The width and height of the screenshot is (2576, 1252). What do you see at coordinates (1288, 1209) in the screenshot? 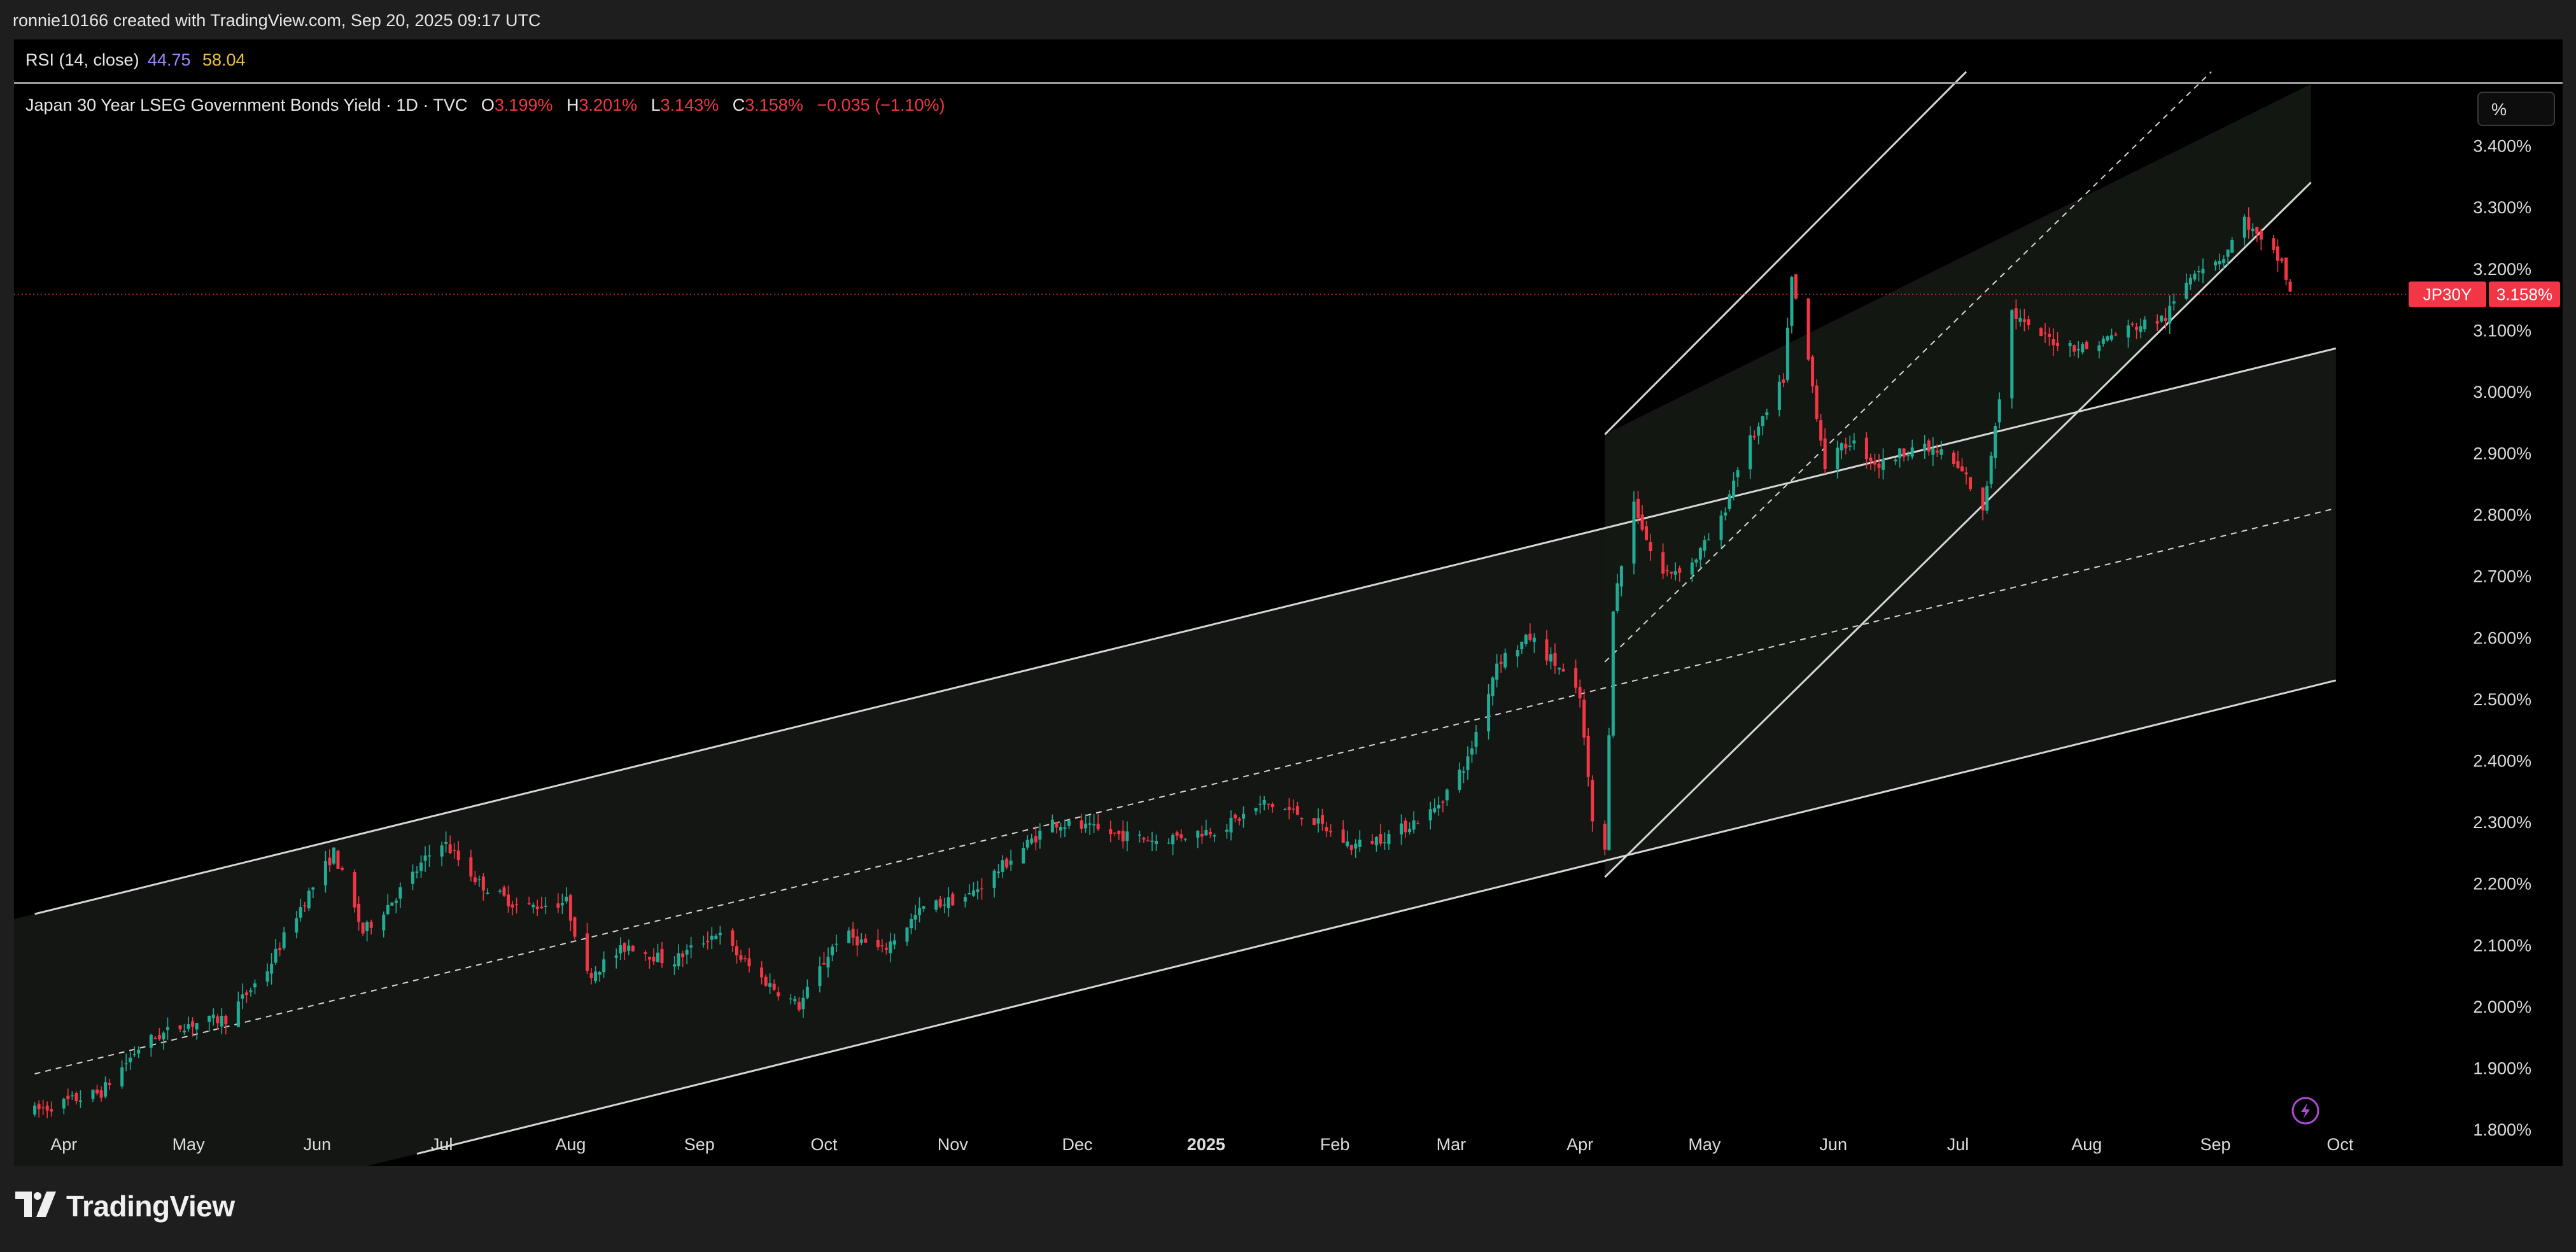
I see `bottom-bar: TradingView` at bounding box center [1288, 1209].